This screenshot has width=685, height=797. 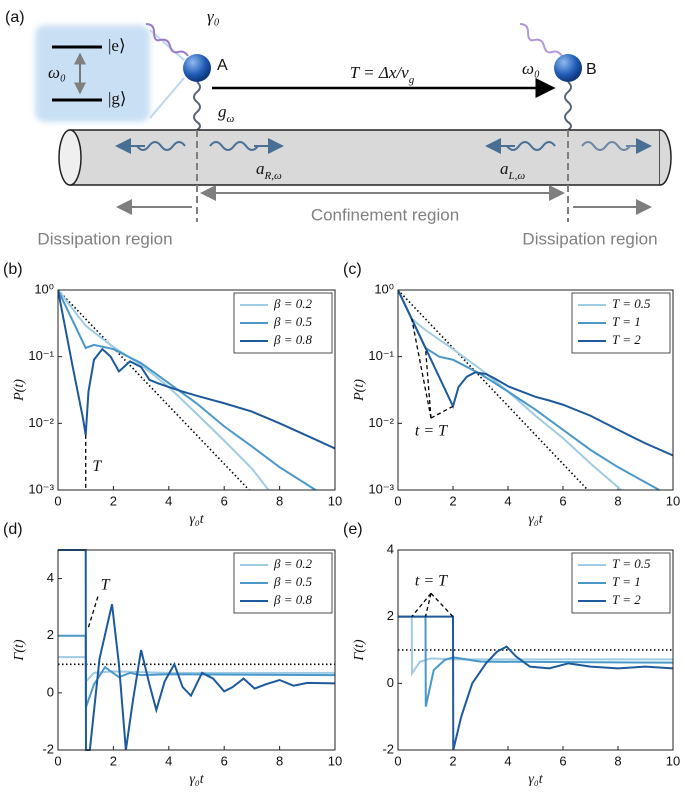 What do you see at coordinates (385, 214) in the screenshot?
I see `region-label: Confinement region` at bounding box center [385, 214].